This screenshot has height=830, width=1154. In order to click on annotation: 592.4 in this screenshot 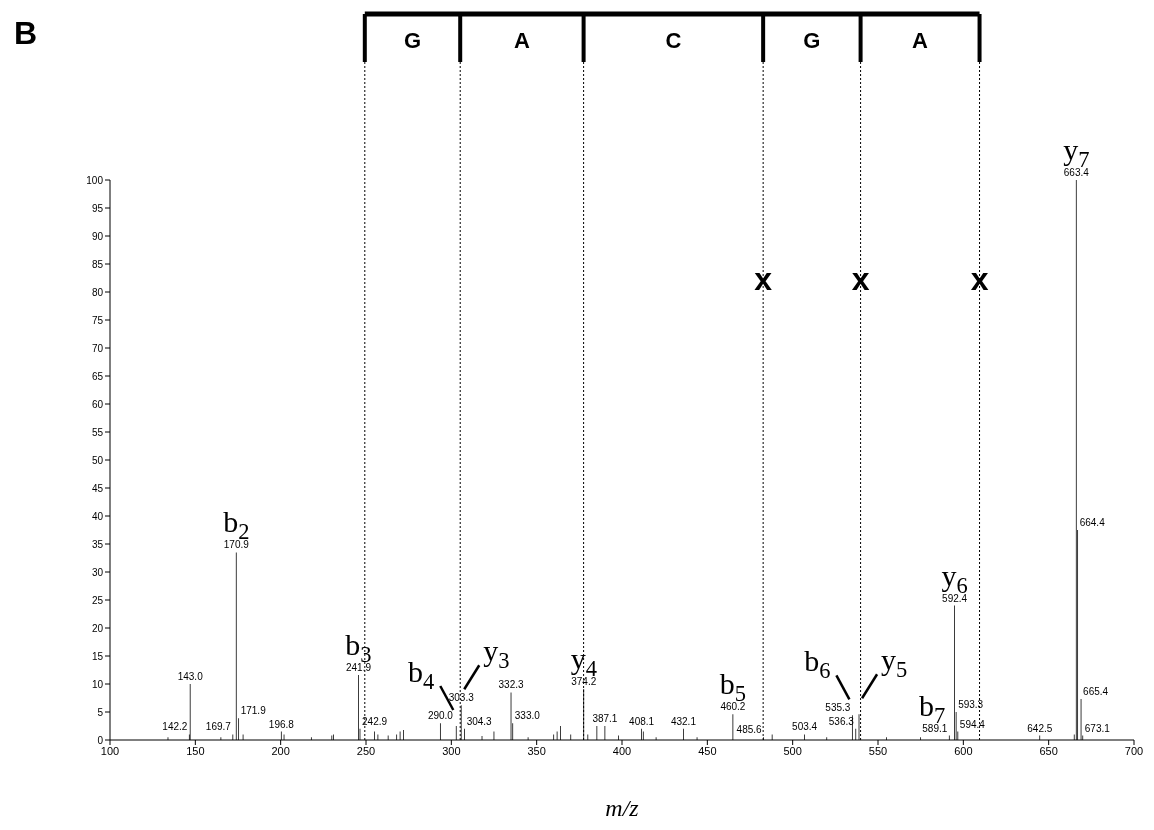, I will do `click(955, 598)`.